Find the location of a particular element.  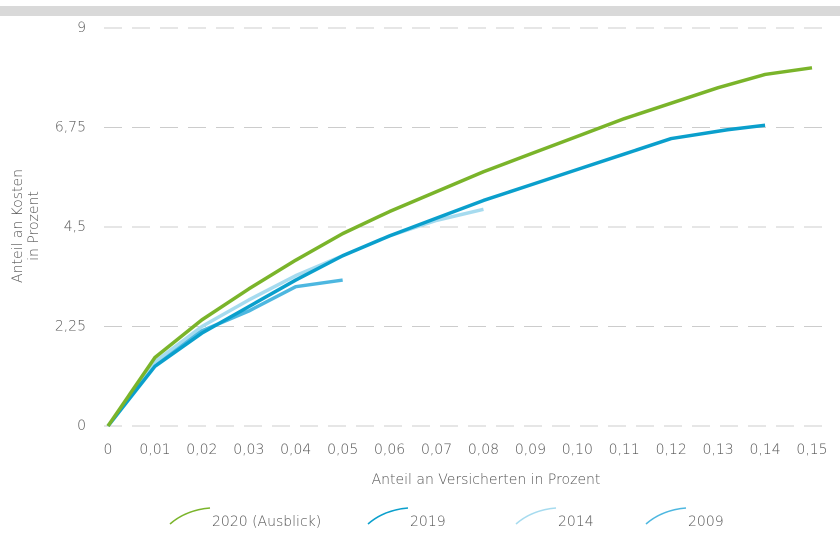

x-tick-label: 0,02 is located at coordinates (201, 450).